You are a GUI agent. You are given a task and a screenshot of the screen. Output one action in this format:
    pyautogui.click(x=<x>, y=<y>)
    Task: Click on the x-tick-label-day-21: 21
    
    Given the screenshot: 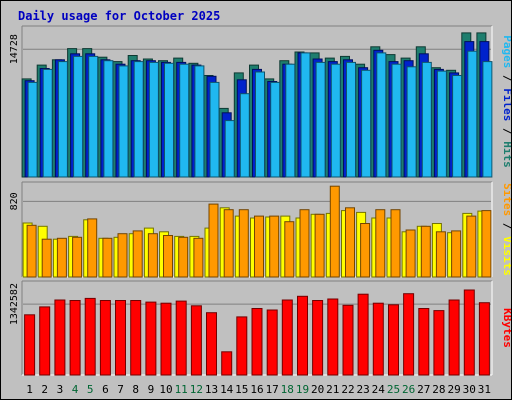 What is the action you would take?
    pyautogui.click(x=332, y=389)
    